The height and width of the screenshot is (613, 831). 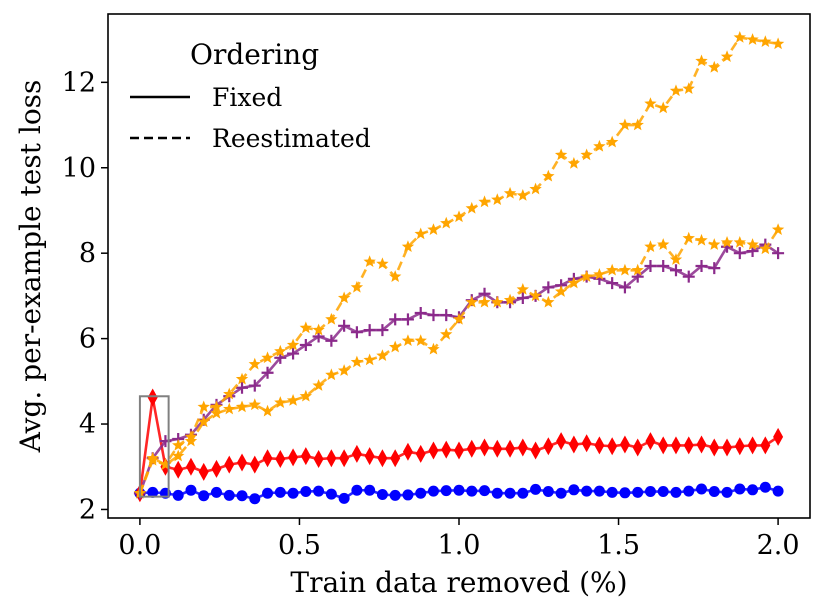 What do you see at coordinates (254, 54) in the screenshot?
I see `legend-title: Ordering` at bounding box center [254, 54].